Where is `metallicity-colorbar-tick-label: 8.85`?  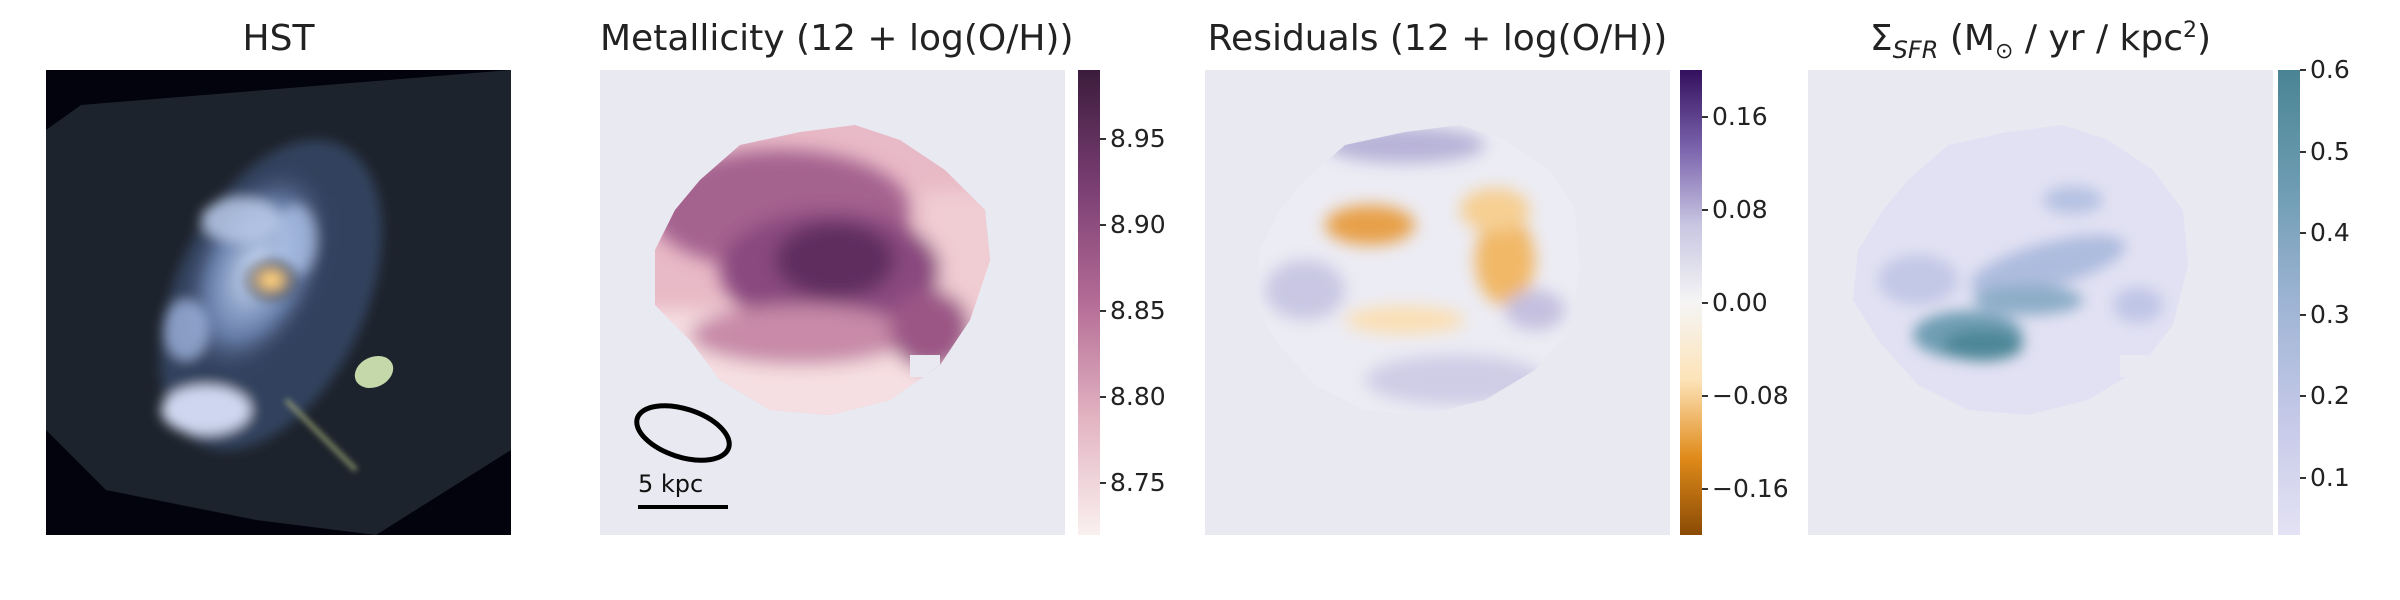
metallicity-colorbar-tick-label: 8.85 is located at coordinates (1138, 311).